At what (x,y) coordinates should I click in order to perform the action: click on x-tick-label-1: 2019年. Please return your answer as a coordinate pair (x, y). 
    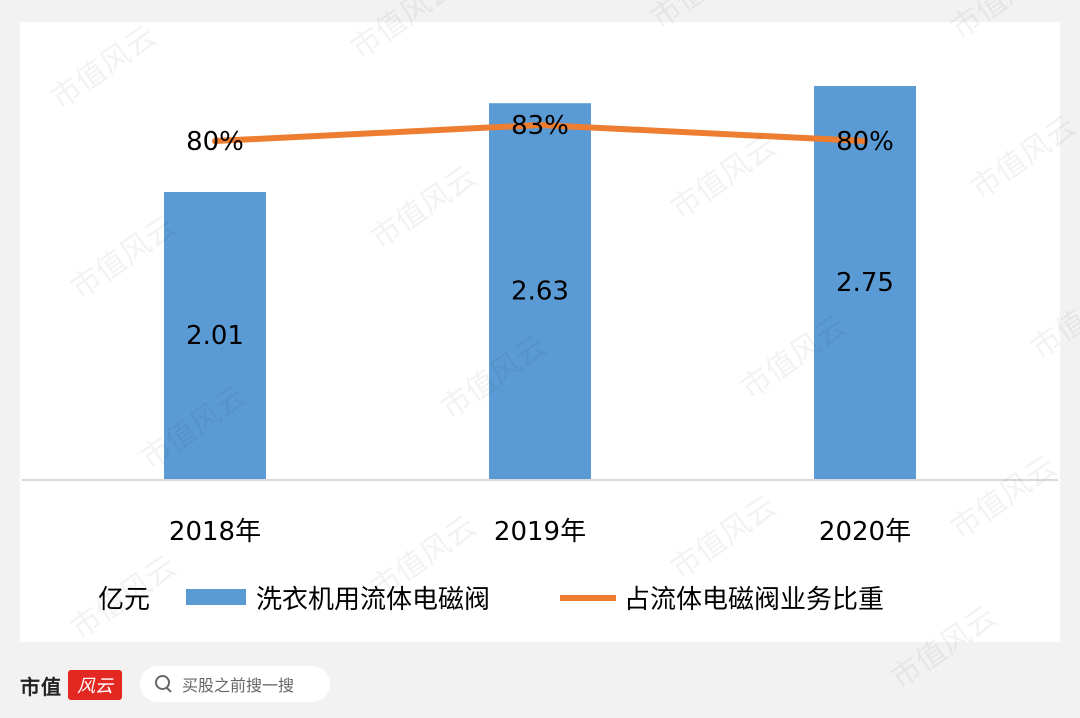
    Looking at the image, I should click on (540, 532).